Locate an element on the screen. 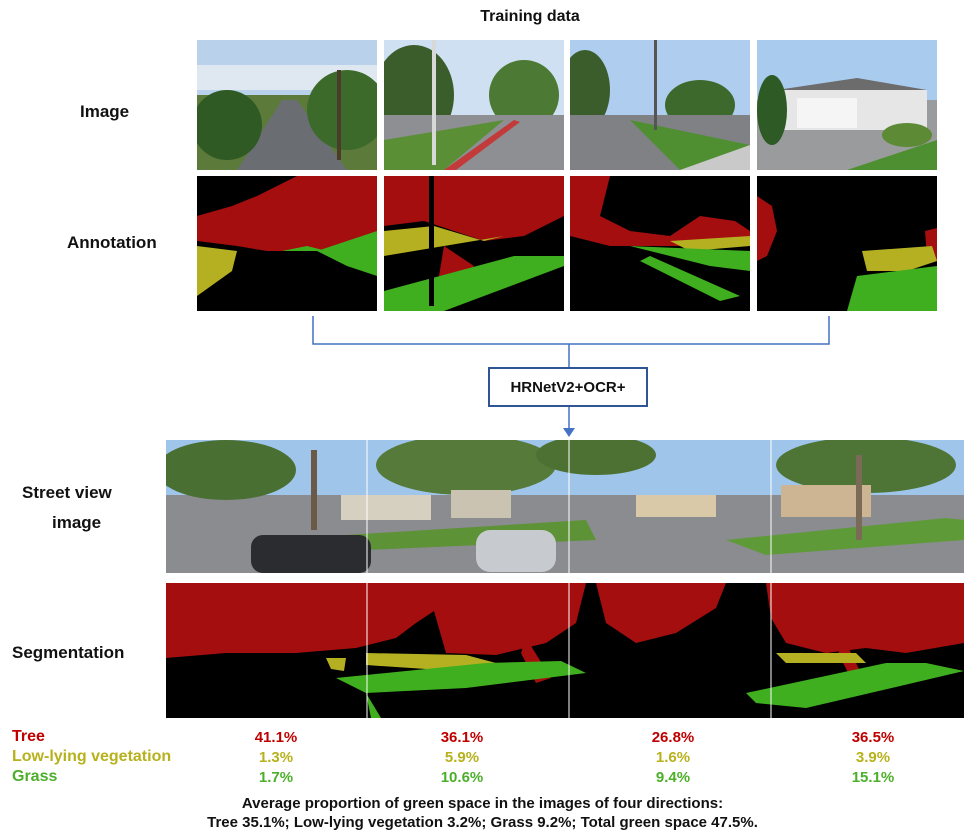 The width and height of the screenshot is (965, 836). segmentation-row-label: Segmentation is located at coordinates (68, 652).